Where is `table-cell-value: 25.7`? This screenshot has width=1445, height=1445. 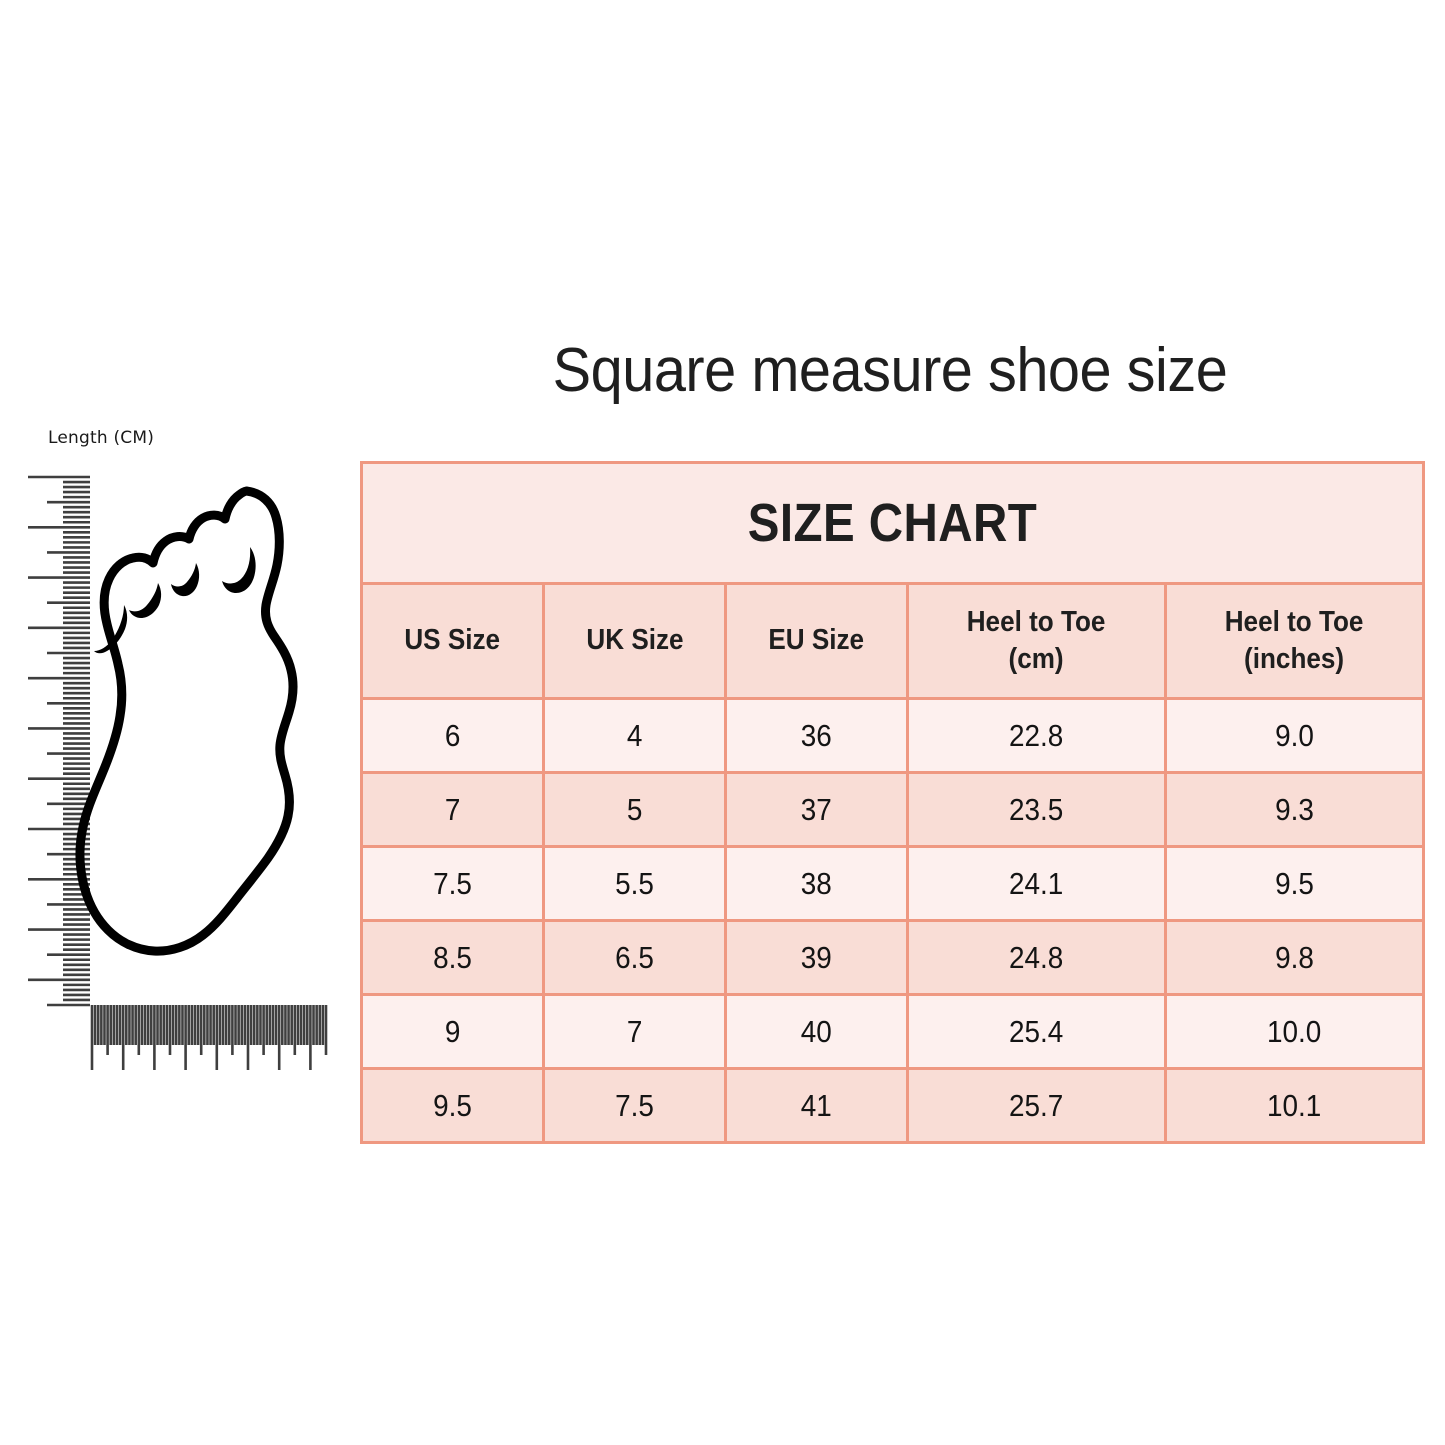
table-cell-value: 25.7 is located at coordinates (1036, 1105).